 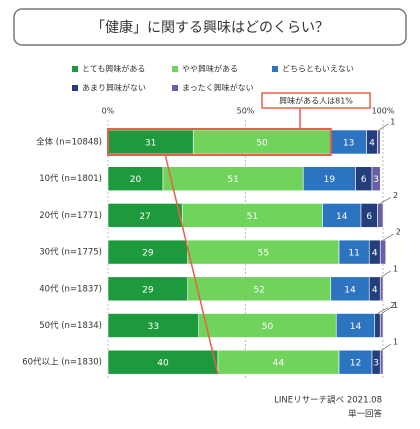 What do you see at coordinates (383, 111) in the screenshot?
I see `x-tick-label: 100%` at bounding box center [383, 111].